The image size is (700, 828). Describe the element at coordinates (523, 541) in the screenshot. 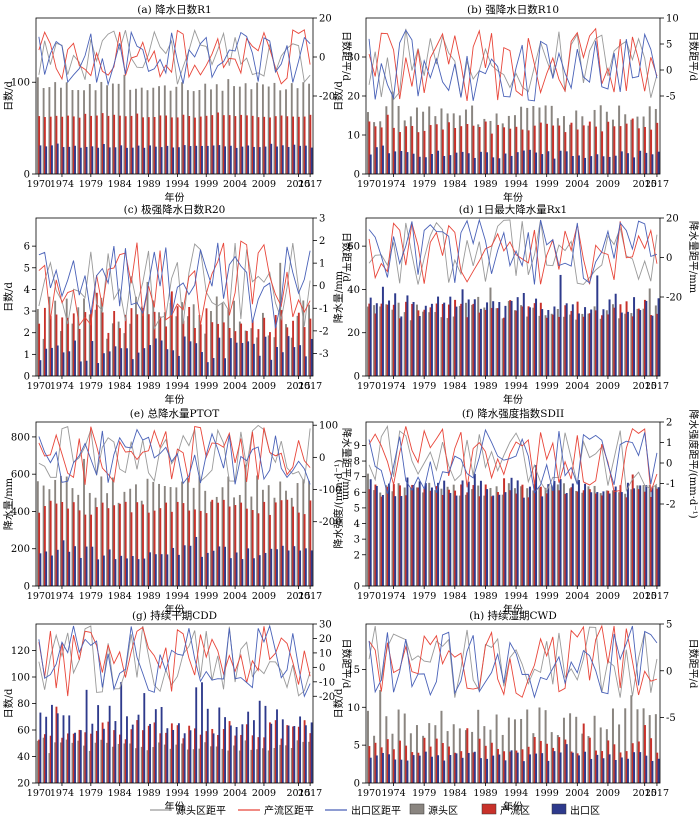

I see `bar-outlet-1995` at that location.